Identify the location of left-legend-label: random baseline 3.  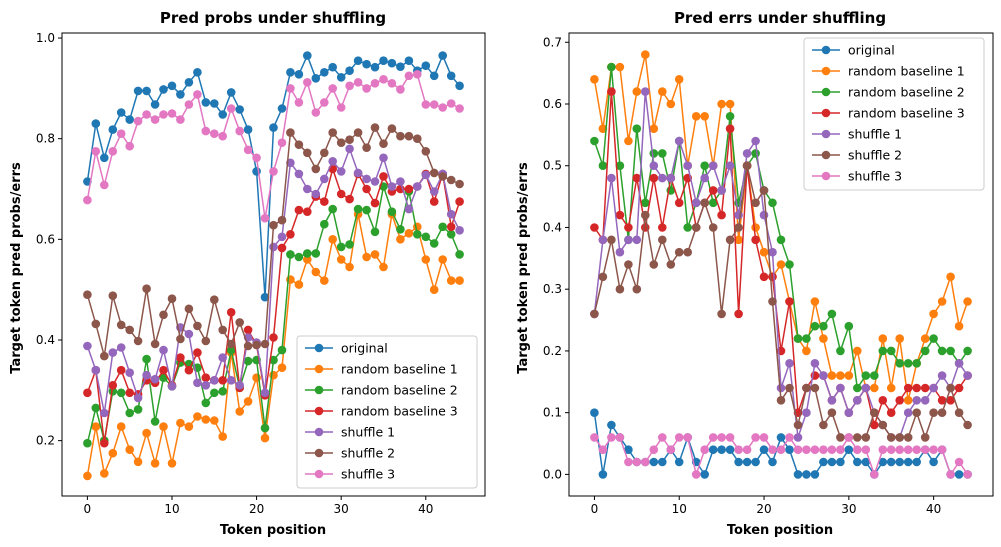
(399, 411).